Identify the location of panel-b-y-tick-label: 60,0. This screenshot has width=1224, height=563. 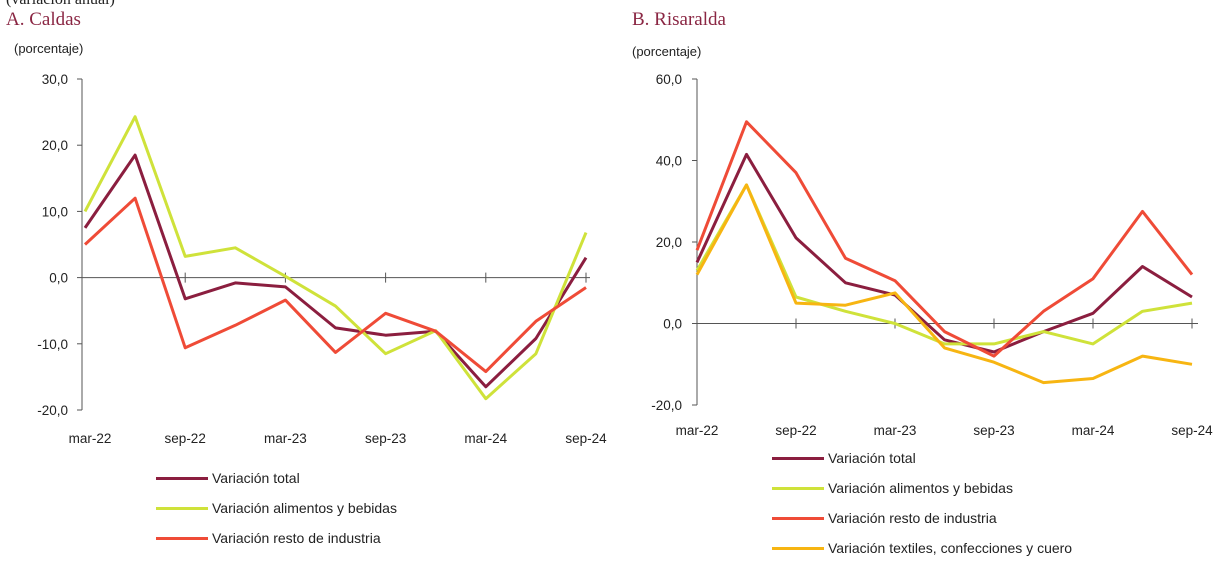
(669, 79).